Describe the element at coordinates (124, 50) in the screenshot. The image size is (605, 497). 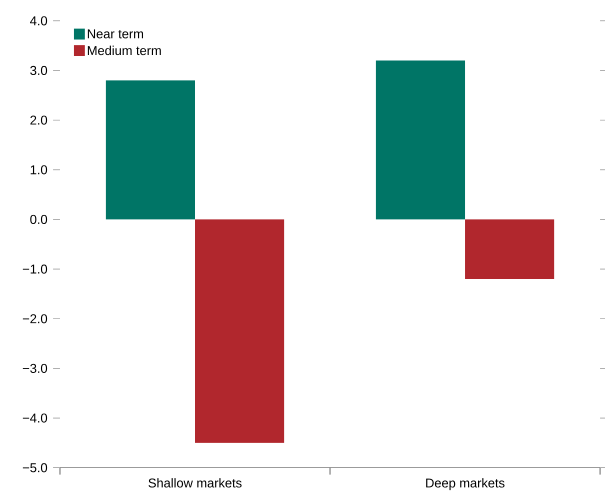
I see `legend-label: Medium term` at that location.